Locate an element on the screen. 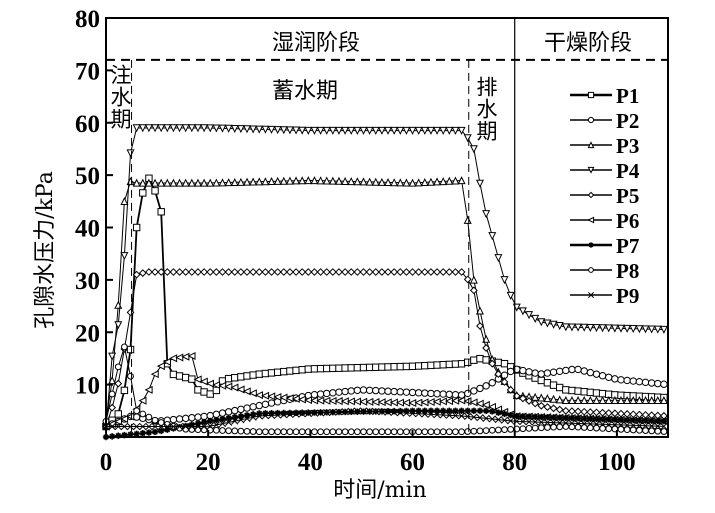  x-tick-label: 0 is located at coordinates (106, 462).